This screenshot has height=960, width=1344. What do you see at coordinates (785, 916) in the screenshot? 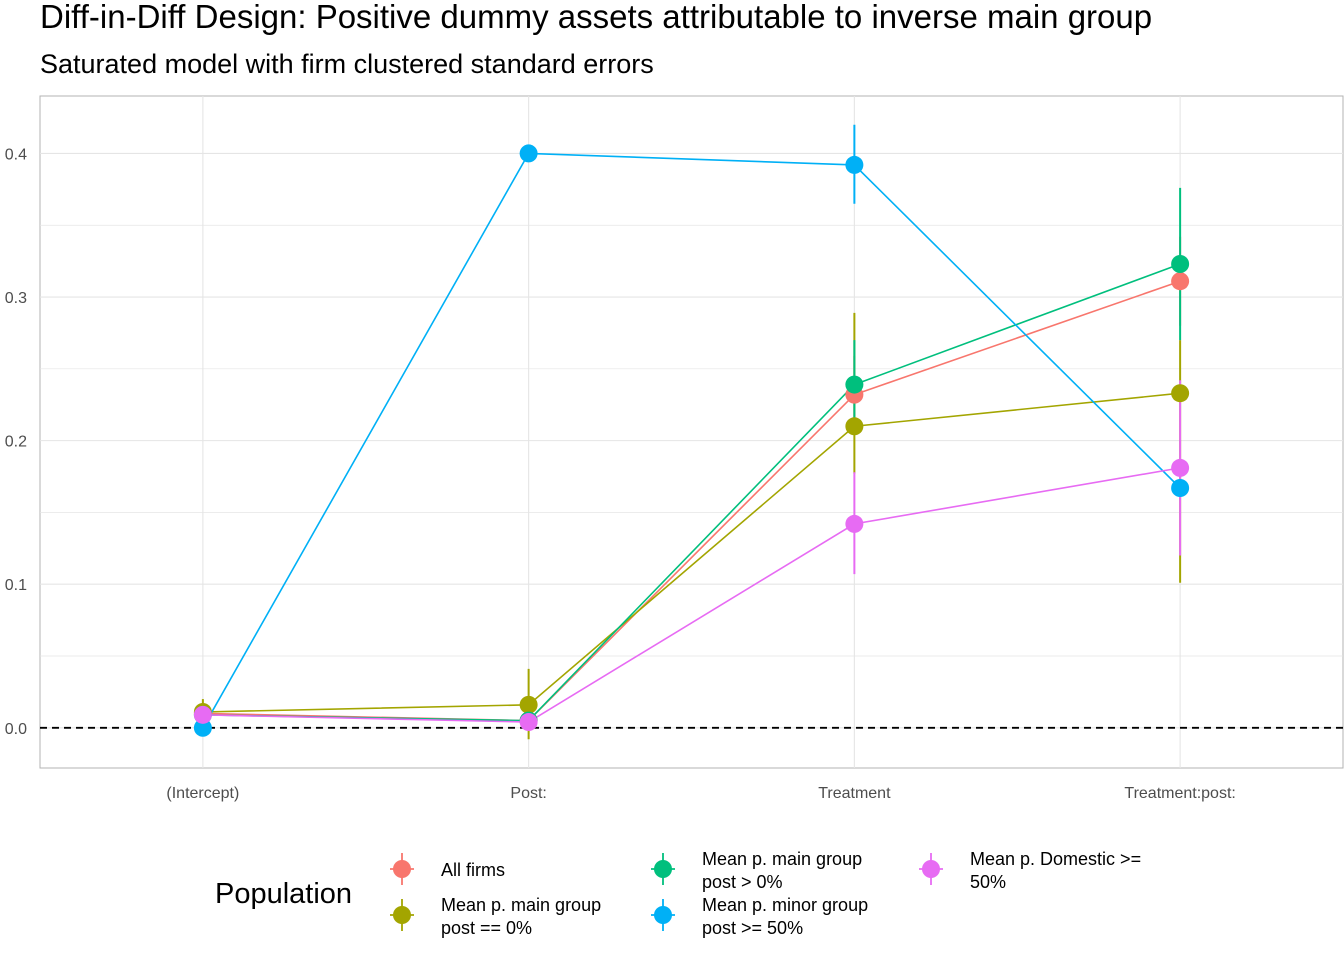
I see `legend-label: Mean p. minor group post >= 50%` at bounding box center [785, 916].